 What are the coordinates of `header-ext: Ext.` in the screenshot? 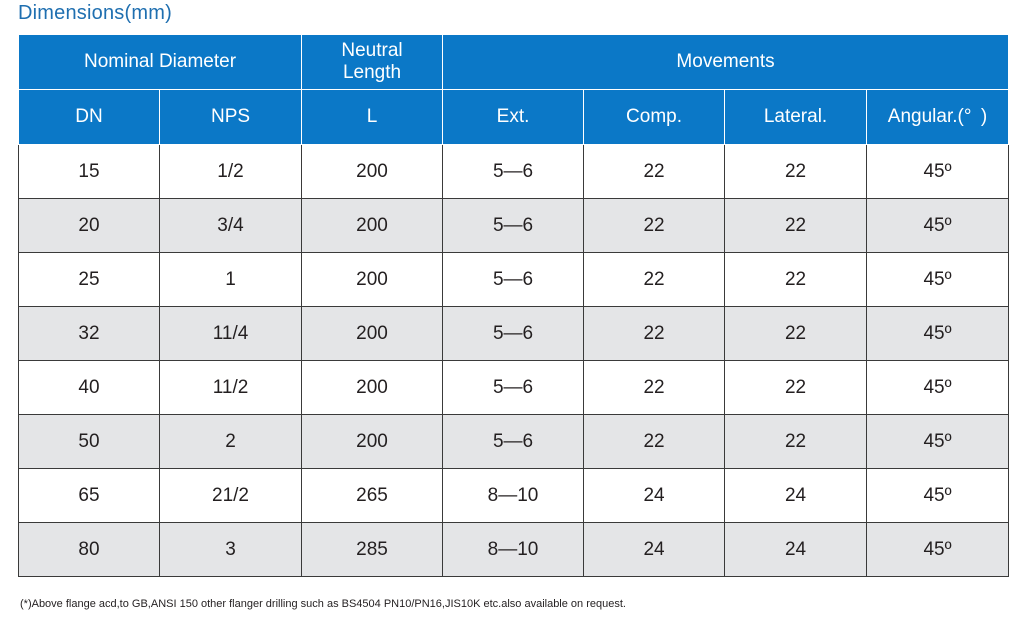 It's located at (513, 117).